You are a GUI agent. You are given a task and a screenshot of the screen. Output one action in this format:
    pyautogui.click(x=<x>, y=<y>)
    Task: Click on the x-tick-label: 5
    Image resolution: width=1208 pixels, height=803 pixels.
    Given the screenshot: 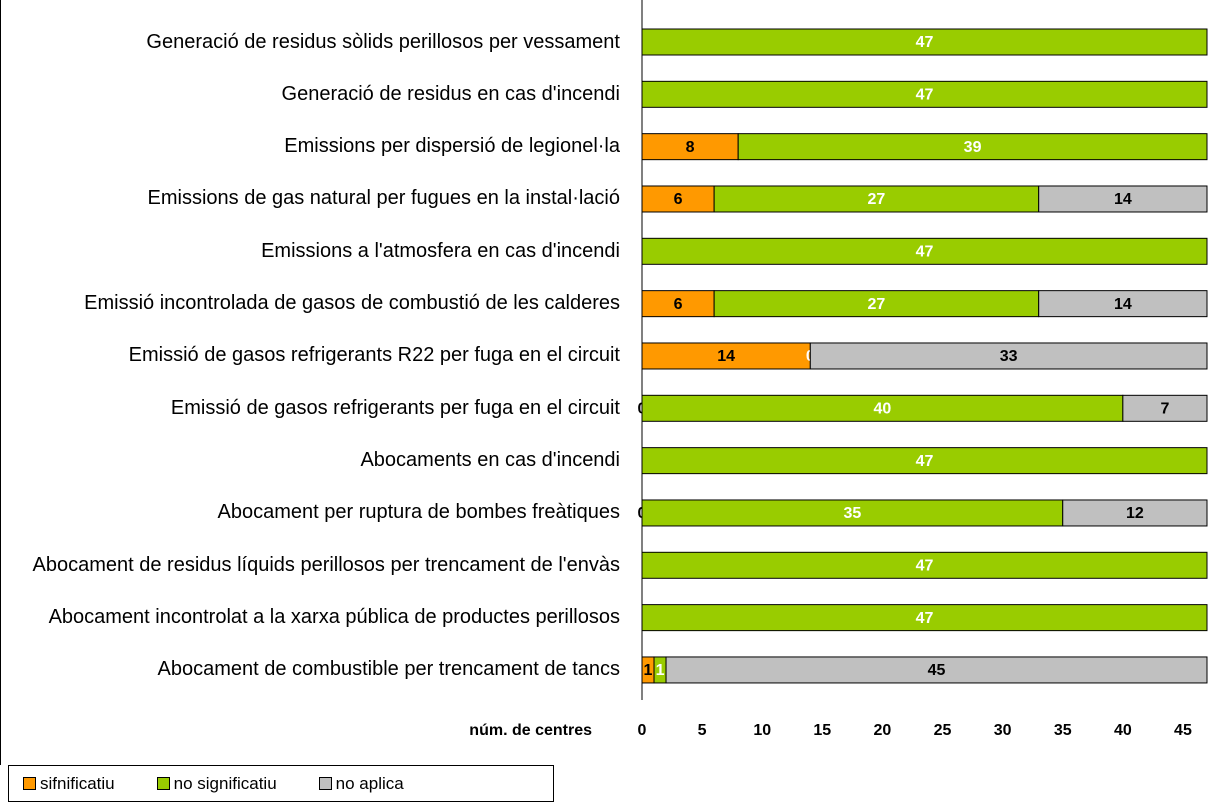 What is the action you would take?
    pyautogui.click(x=702, y=730)
    